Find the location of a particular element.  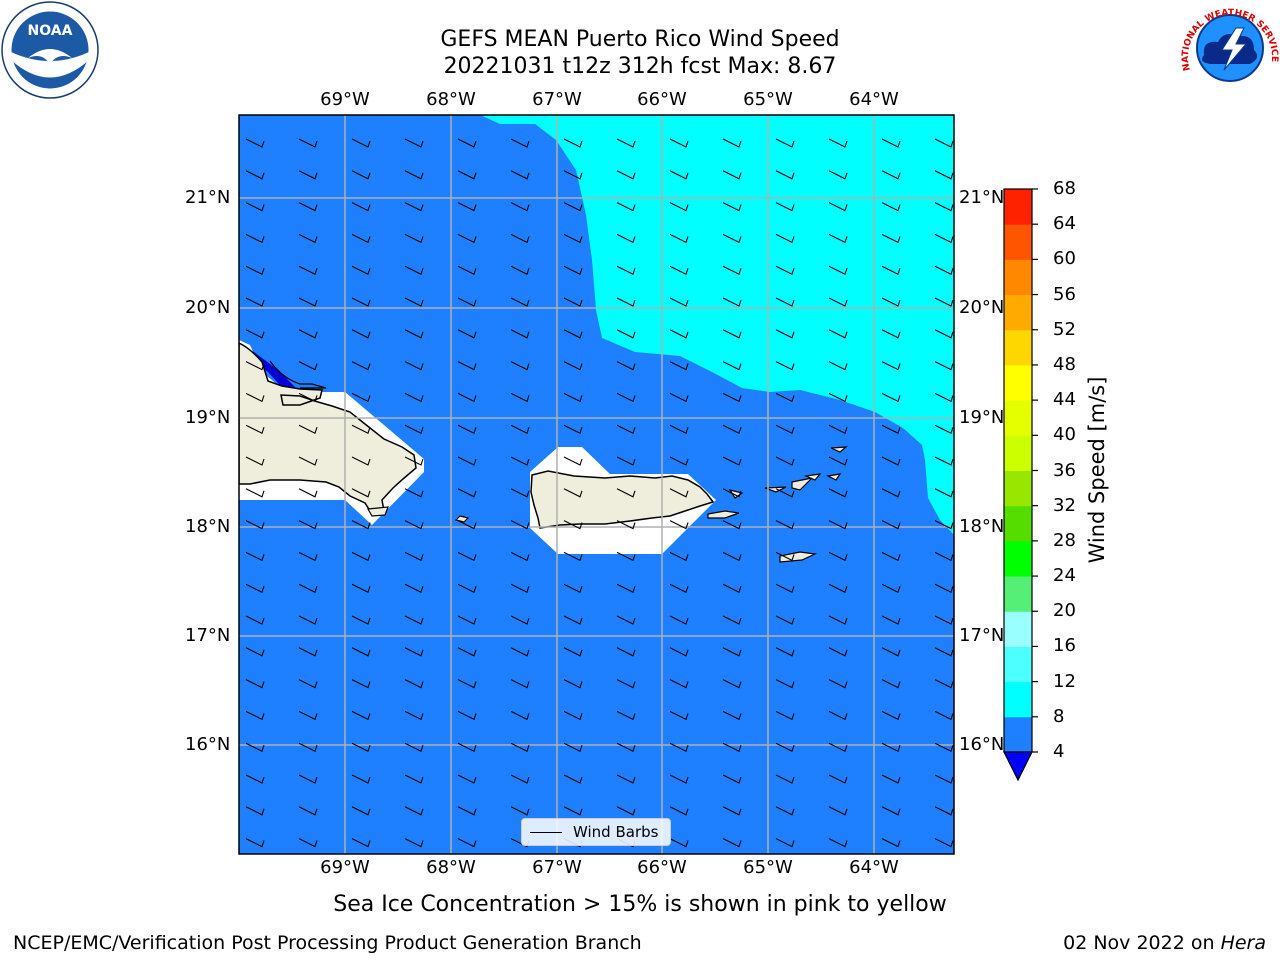

chart-title: GEFS MEAN Puerto Rico Wind Speed is located at coordinates (640, 39).